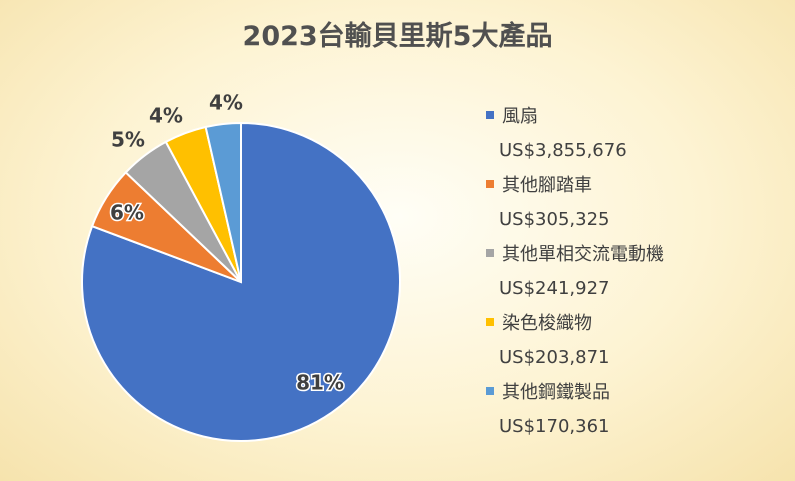  What do you see at coordinates (128, 140) in the screenshot?
I see `data-label: 5%` at bounding box center [128, 140].